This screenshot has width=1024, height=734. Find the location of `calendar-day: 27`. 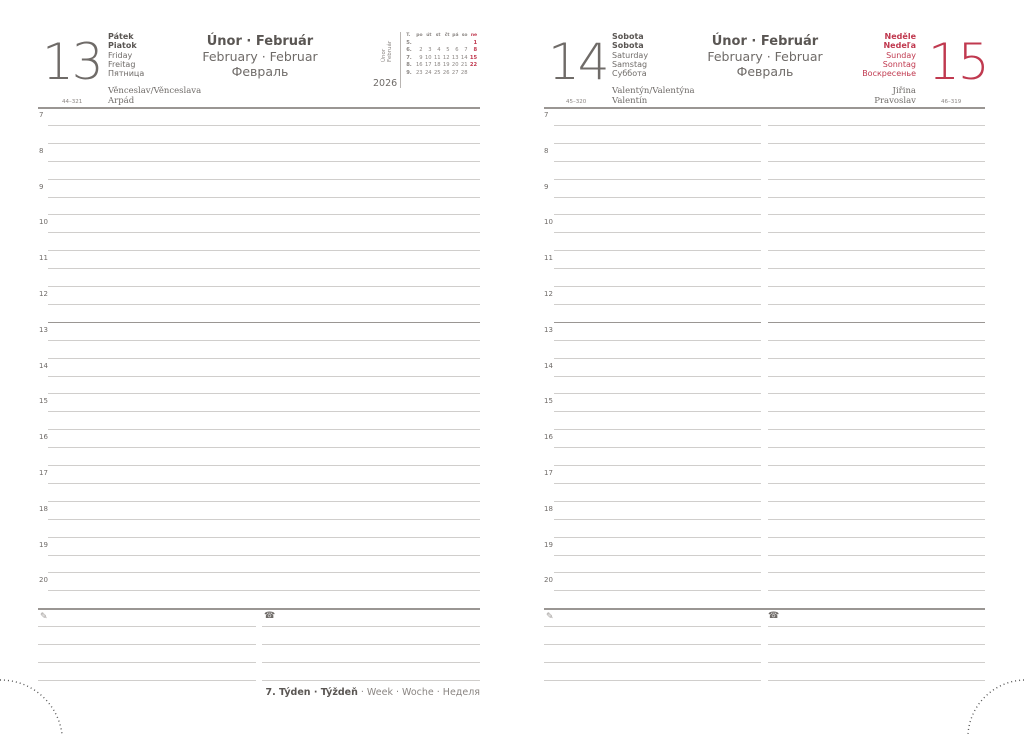

calendar-day: 27 is located at coordinates (455, 72).